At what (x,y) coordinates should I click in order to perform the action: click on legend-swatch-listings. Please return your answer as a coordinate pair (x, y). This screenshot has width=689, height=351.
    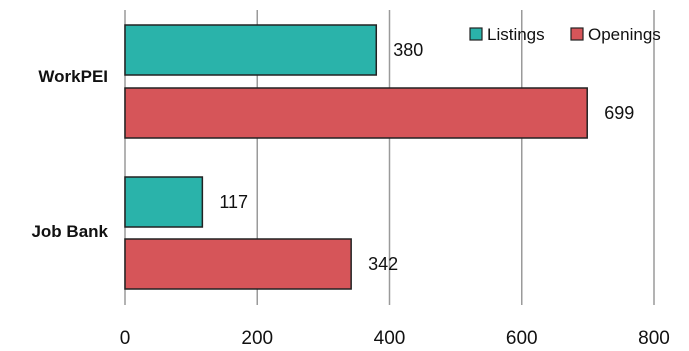
    Looking at the image, I should click on (476, 34).